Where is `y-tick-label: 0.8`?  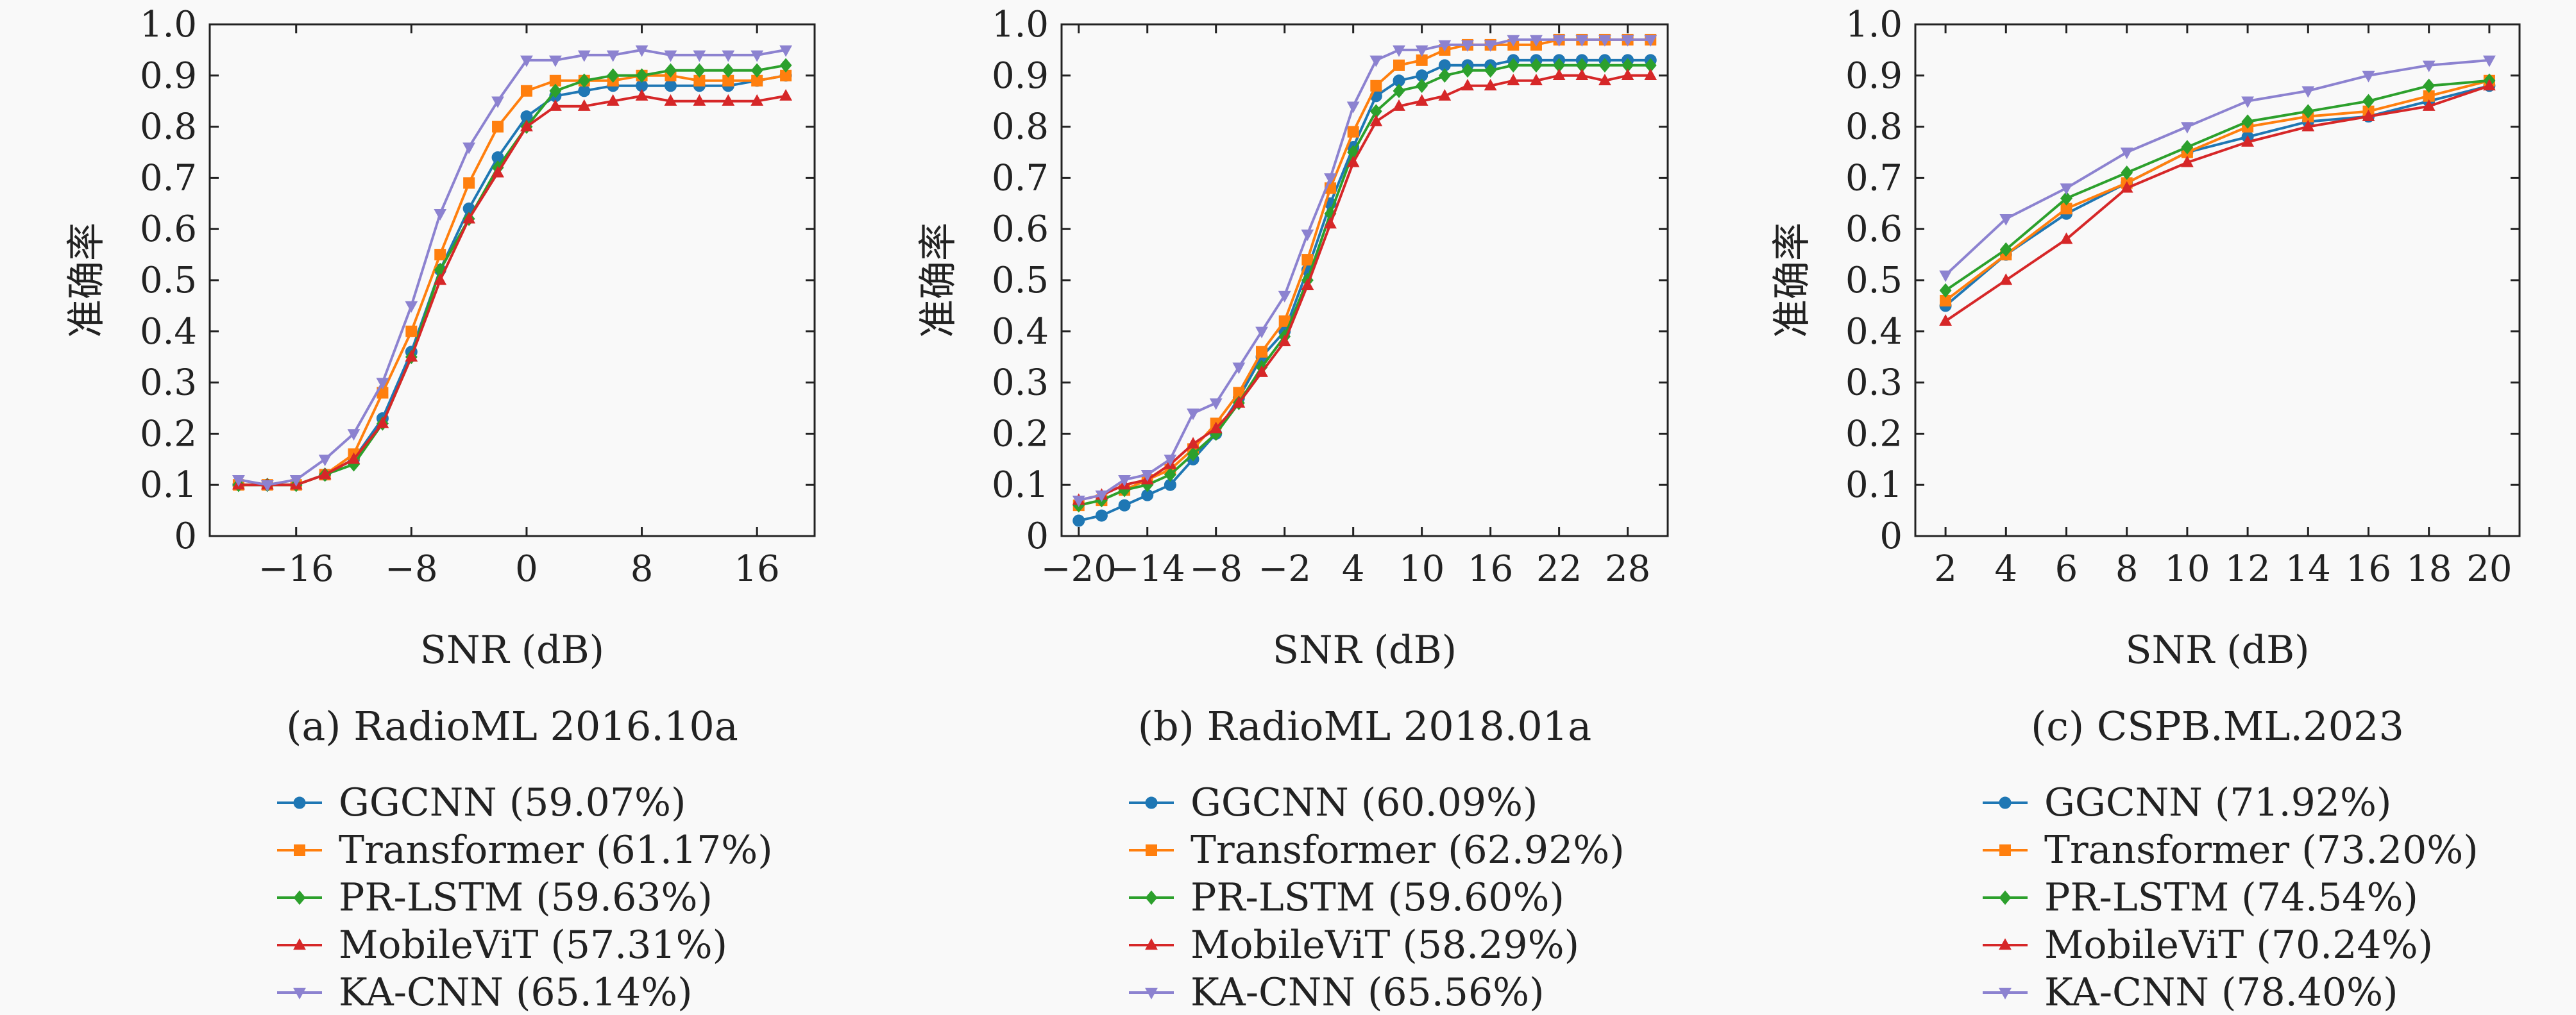 y-tick-label: 0.8 is located at coordinates (168, 127).